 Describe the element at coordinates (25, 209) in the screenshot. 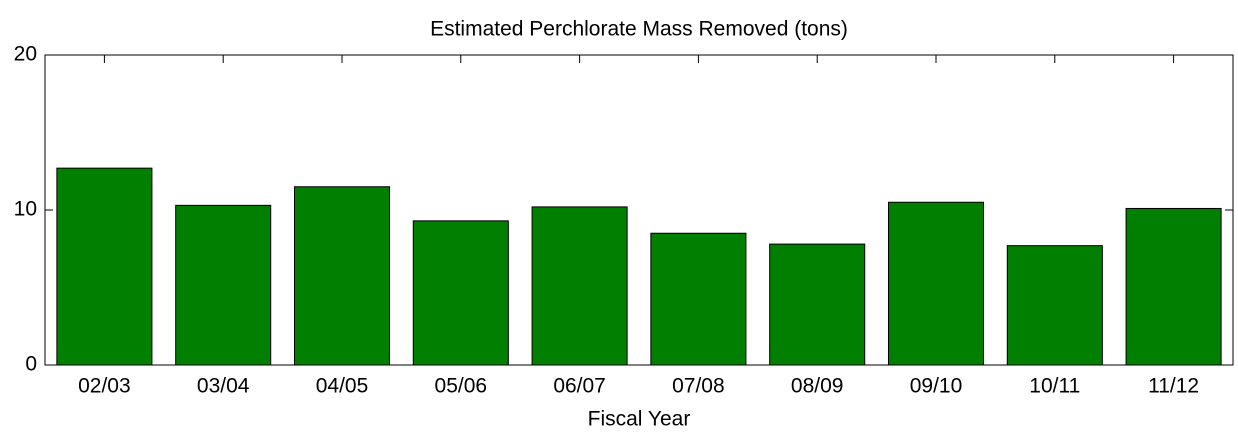

I see `y-tick-label: 10` at that location.